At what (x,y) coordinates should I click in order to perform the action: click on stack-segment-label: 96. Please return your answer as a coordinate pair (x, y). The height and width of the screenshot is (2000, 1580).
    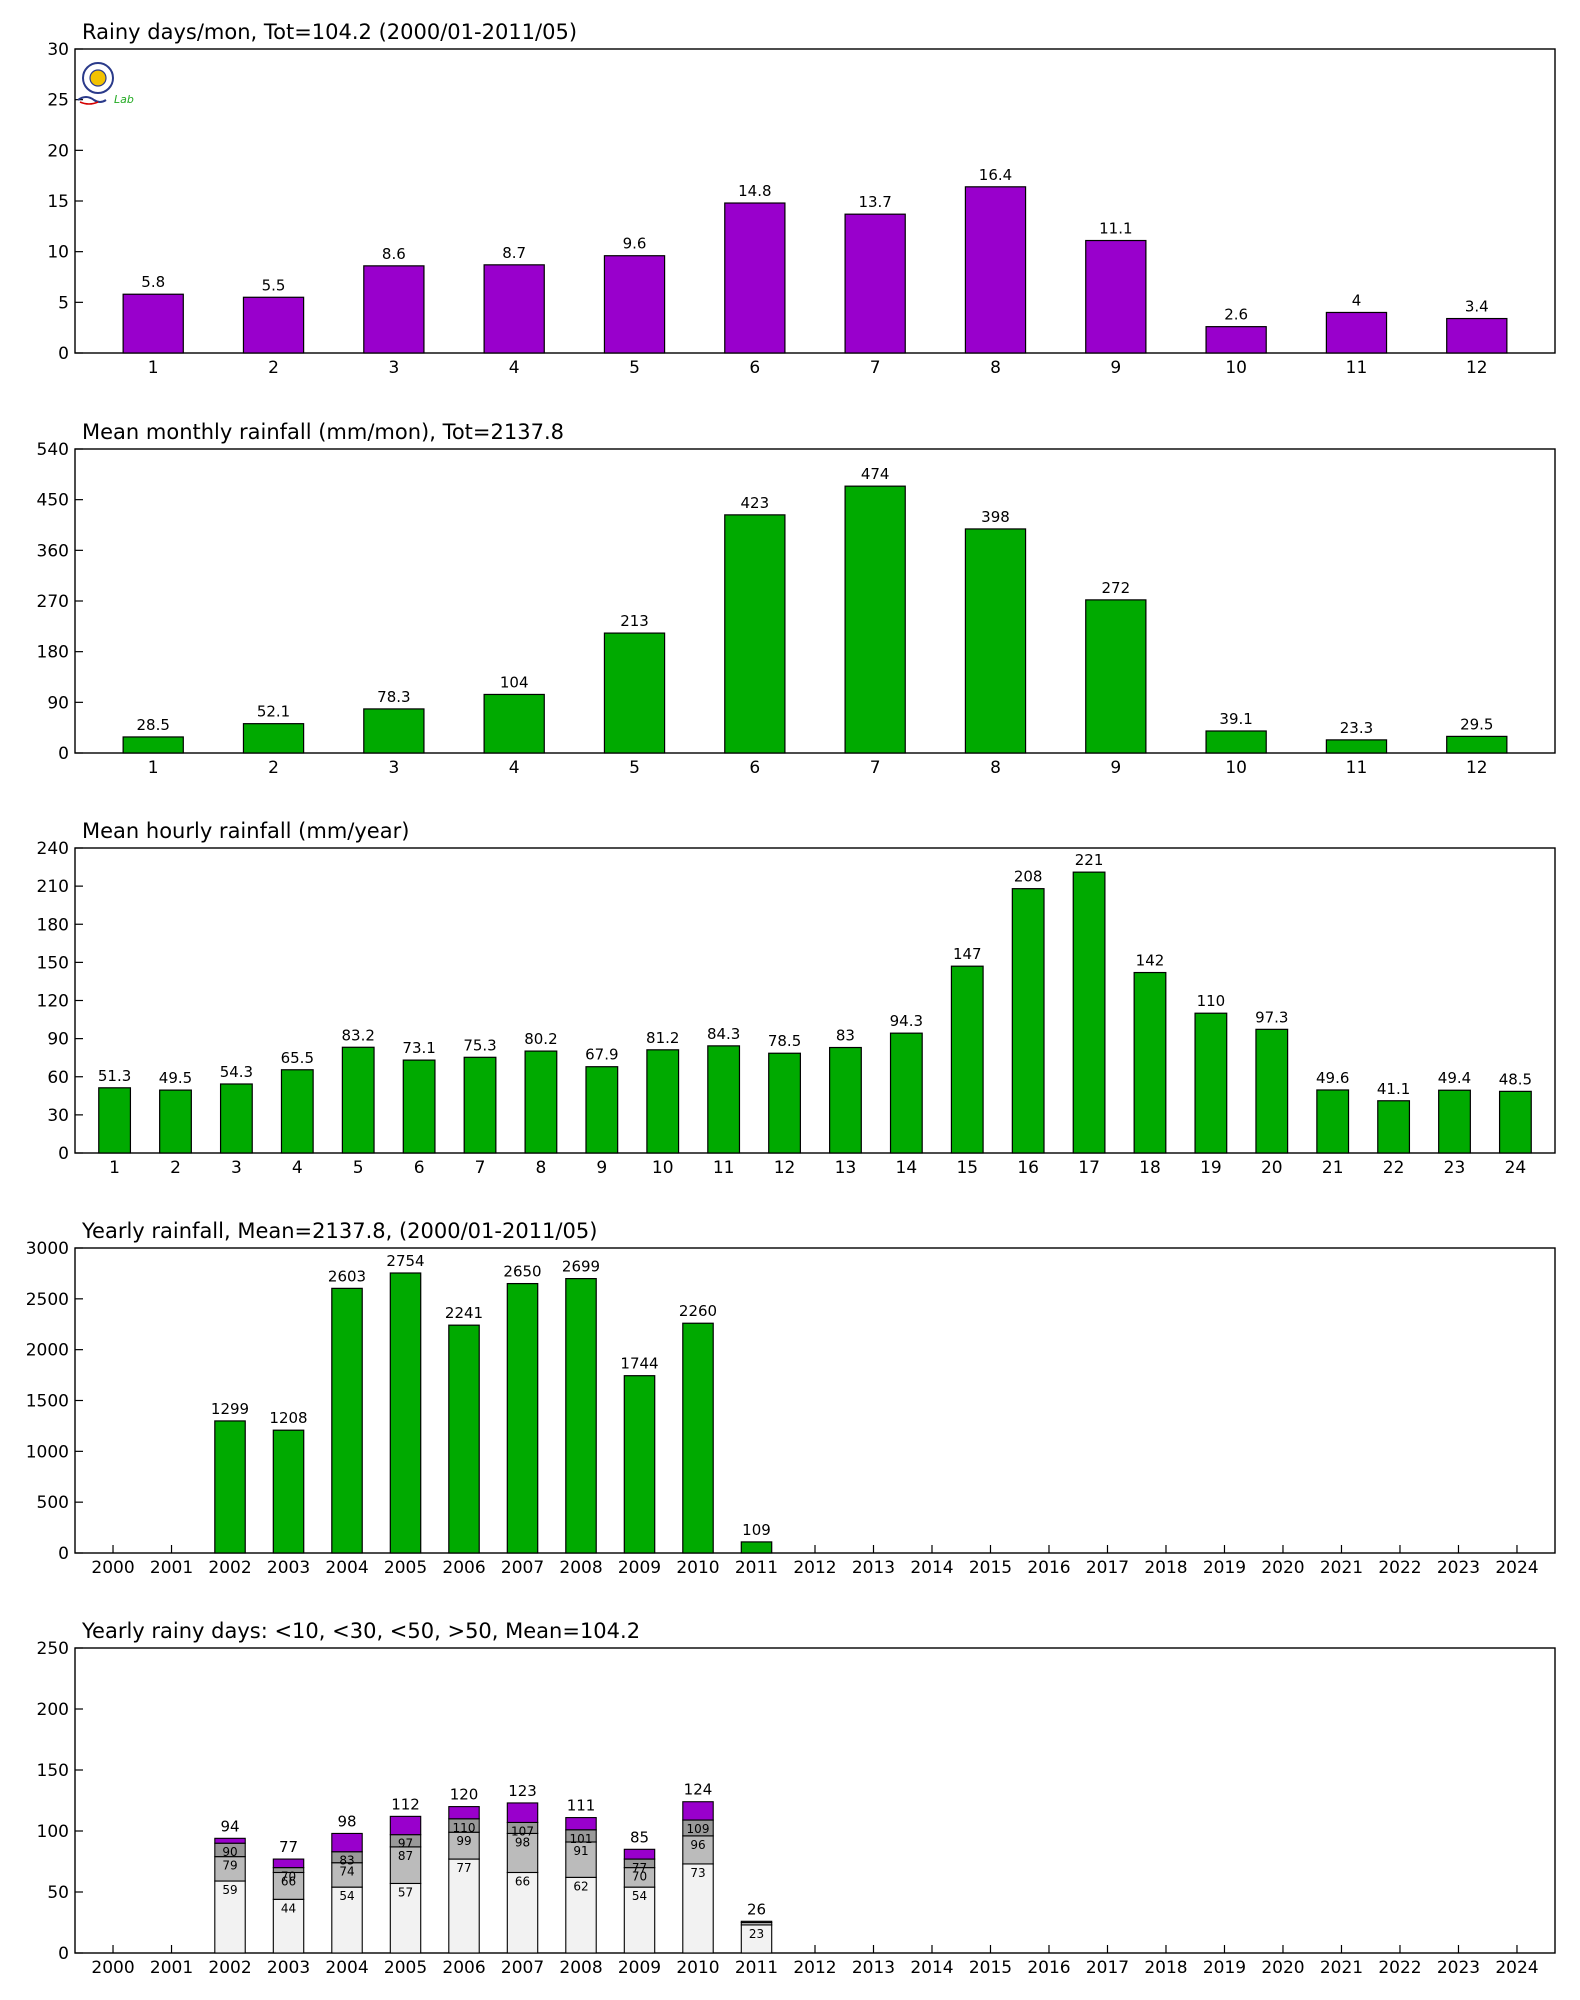
    Looking at the image, I should click on (697, 1845).